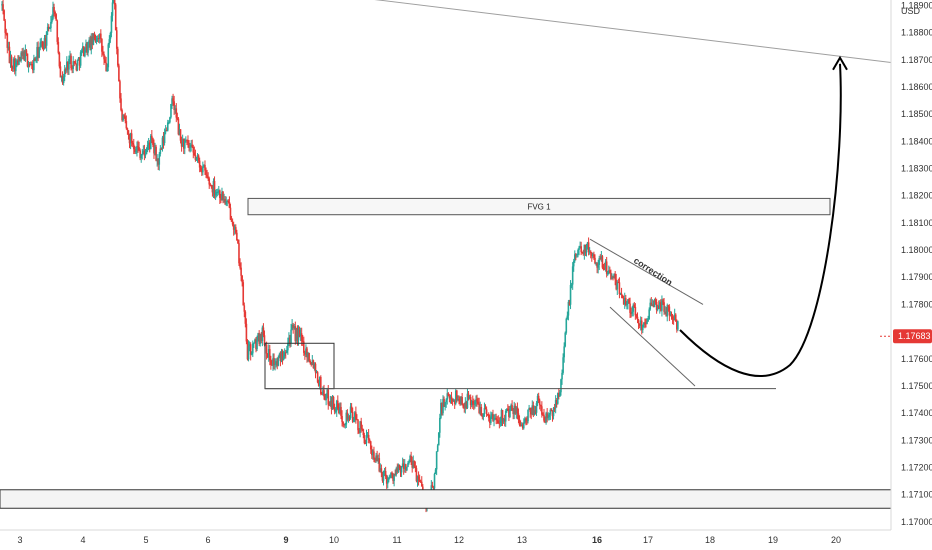  Describe the element at coordinates (539, 206) in the screenshot. I see `fvg-zone` at that location.